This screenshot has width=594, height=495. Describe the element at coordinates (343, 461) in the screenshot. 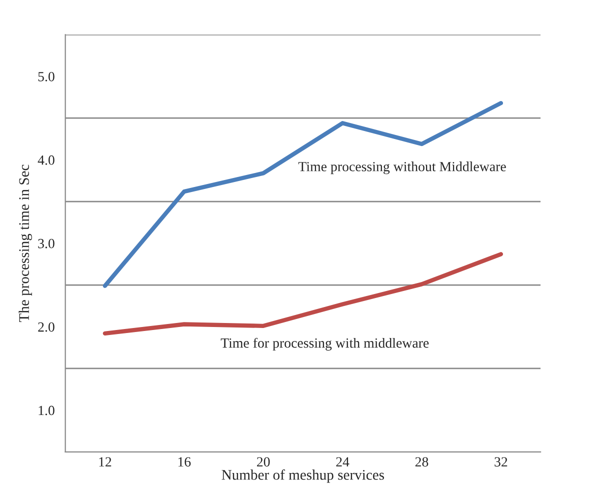

I see `x-tick-label: 24` at that location.